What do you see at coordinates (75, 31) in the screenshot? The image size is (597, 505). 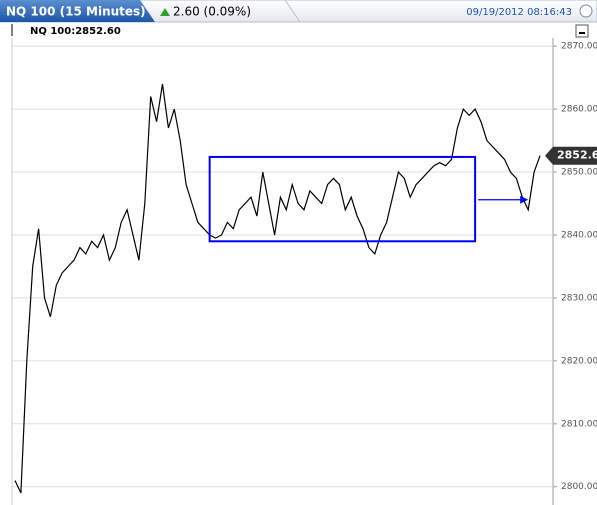 I see `symbol-label: NQ 100:2852.60` at bounding box center [75, 31].